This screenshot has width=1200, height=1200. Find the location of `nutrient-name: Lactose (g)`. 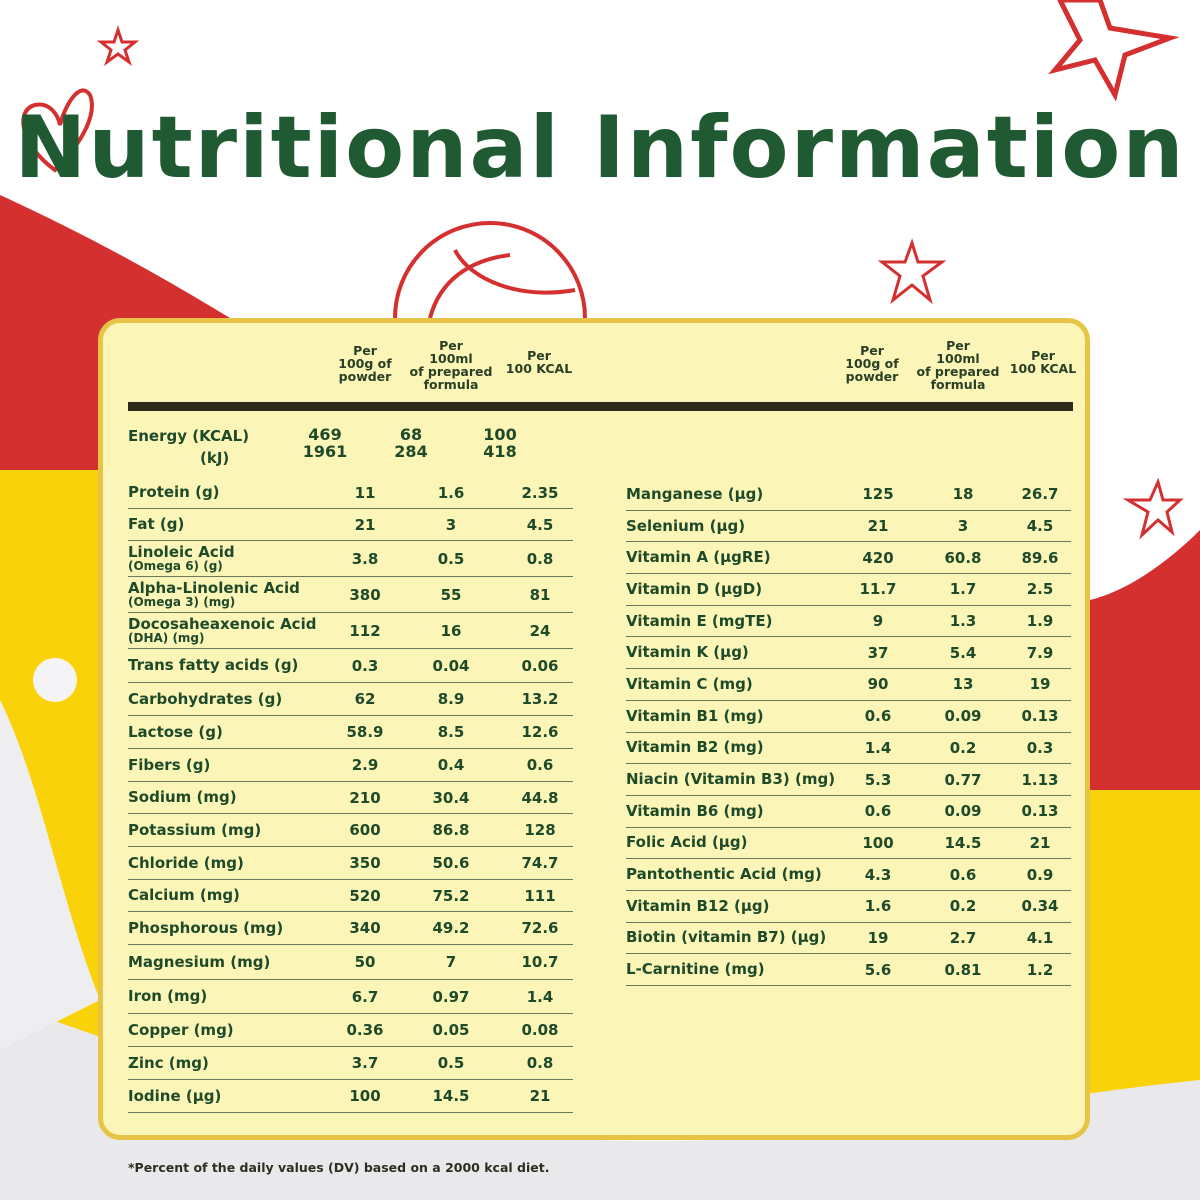

nutrient-name: Lactose (g) is located at coordinates (175, 731).